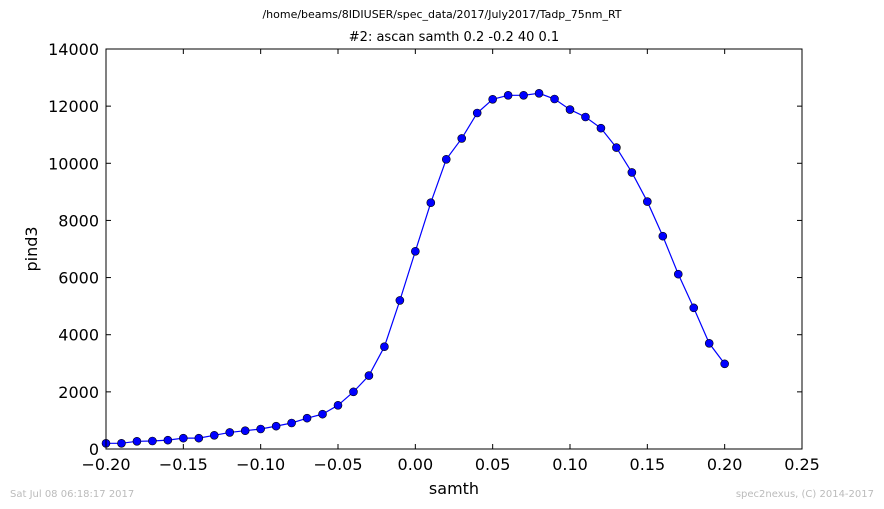 The width and height of the screenshot is (884, 509). Describe the element at coordinates (804, 494) in the screenshot. I see `footer-credit: spec2nexus, (C) 2014-2017` at that location.